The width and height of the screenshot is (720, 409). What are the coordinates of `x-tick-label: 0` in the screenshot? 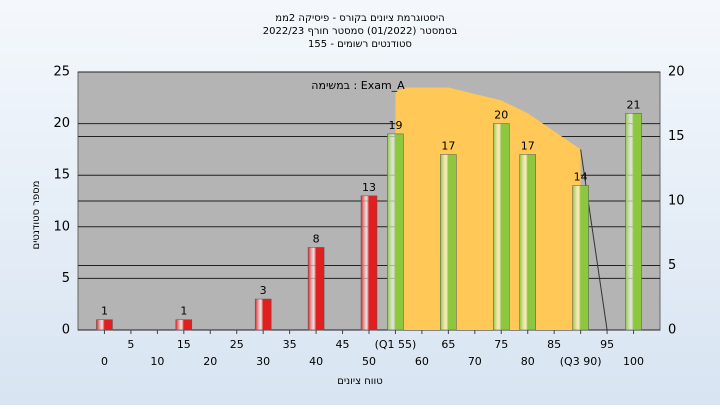 It's located at (104, 361).